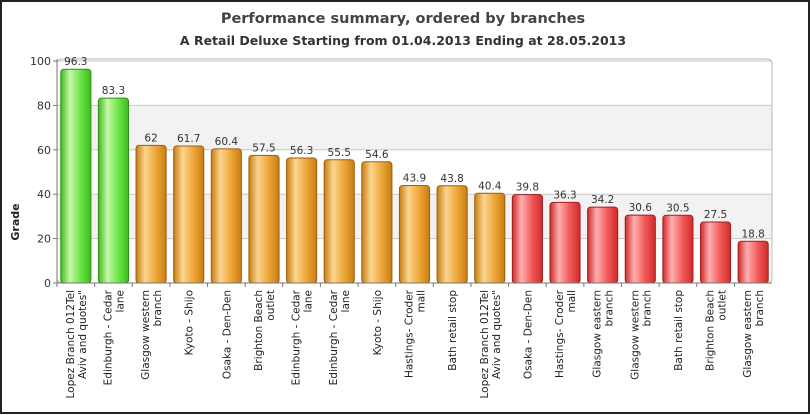 This screenshot has width=810, height=415. What do you see at coordinates (677, 208) in the screenshot?
I see `bar-value-label: 30.5` at bounding box center [677, 208].